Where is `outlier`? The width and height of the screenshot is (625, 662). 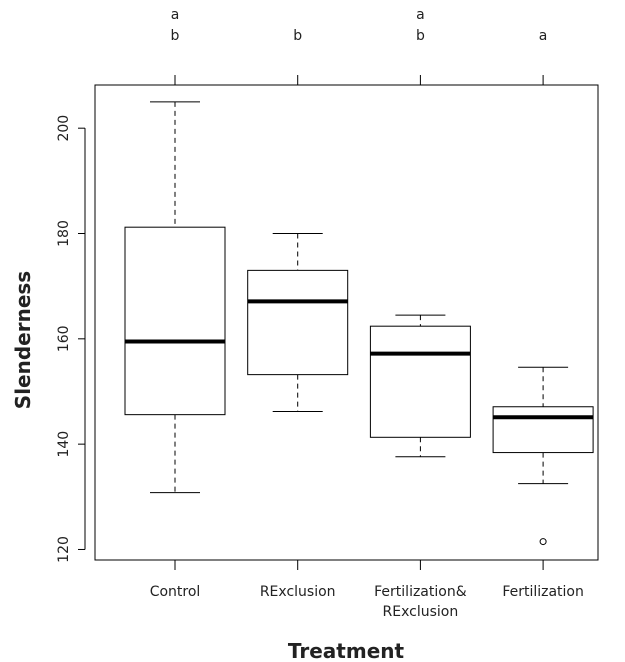 outlier is located at coordinates (543, 542).